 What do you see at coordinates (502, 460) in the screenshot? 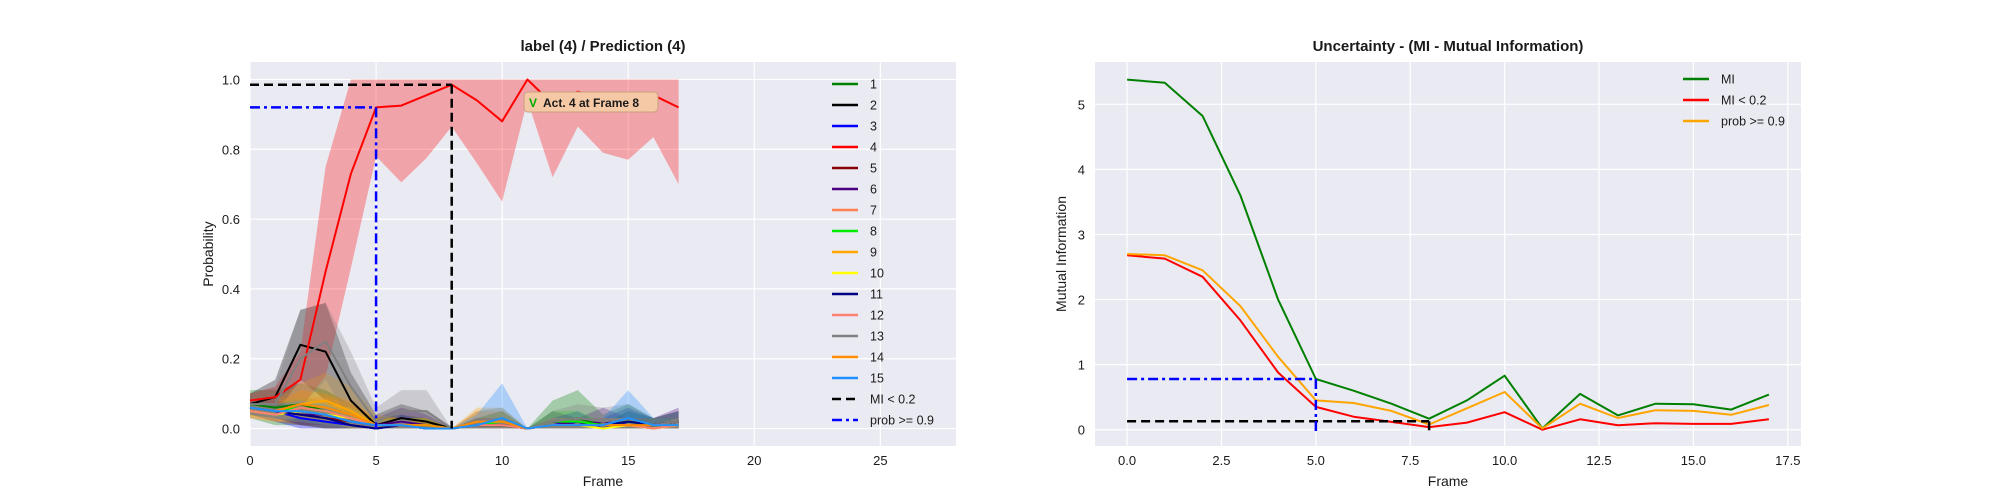
I see `x-tick-label: 10` at bounding box center [502, 460].